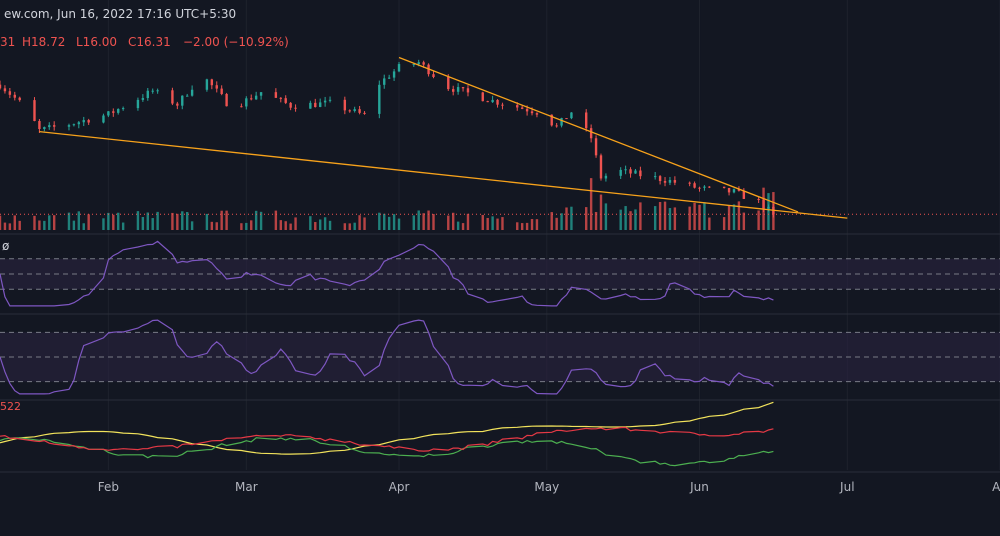 Image resolution: width=1000 pixels, height=536 pixels. What do you see at coordinates (549, 487) in the screenshot?
I see `time-axis: Feb Mar Apr May Jun Jul Au` at bounding box center [549, 487].